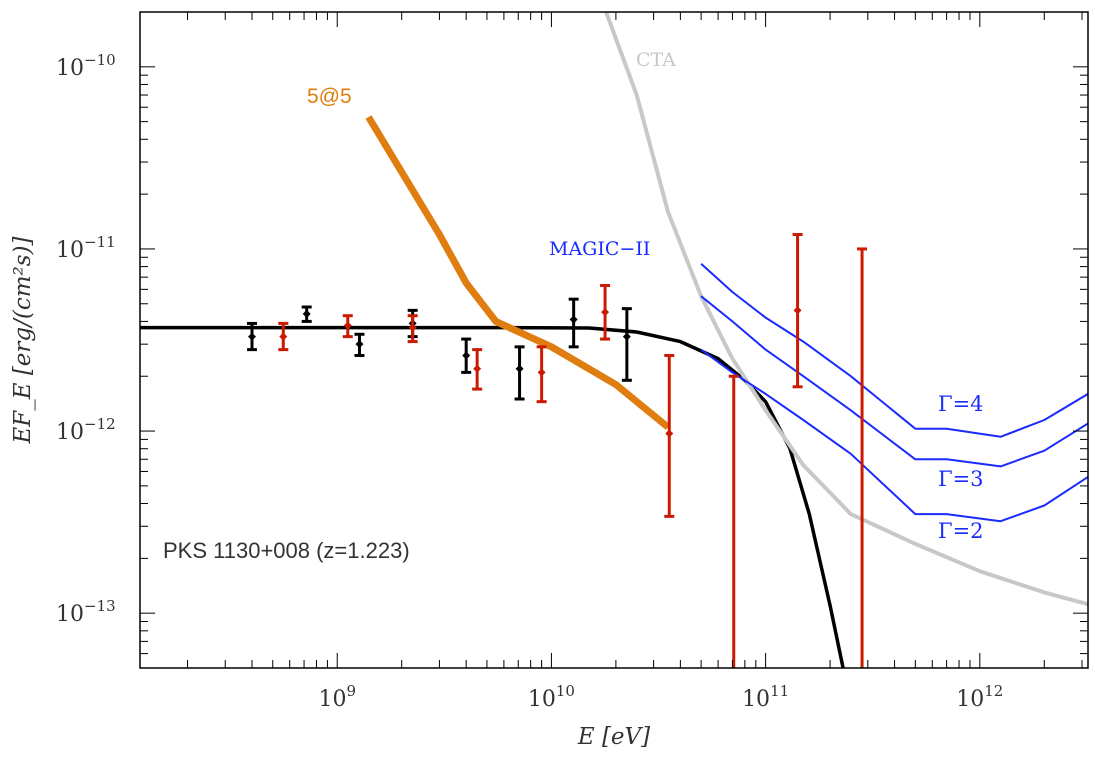  What do you see at coordinates (765, 697) in the screenshot?
I see `x-tick-label: 1011` at bounding box center [765, 697].